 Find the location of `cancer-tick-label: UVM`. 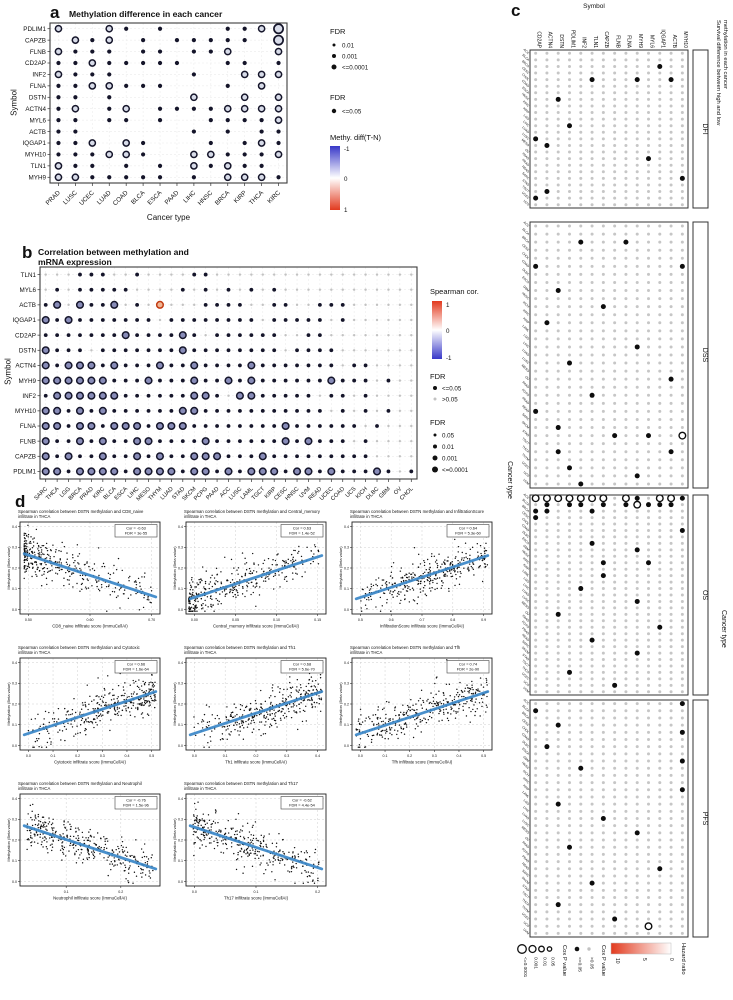

cancer-tick-label: UVM is located at coordinates (526, 690).